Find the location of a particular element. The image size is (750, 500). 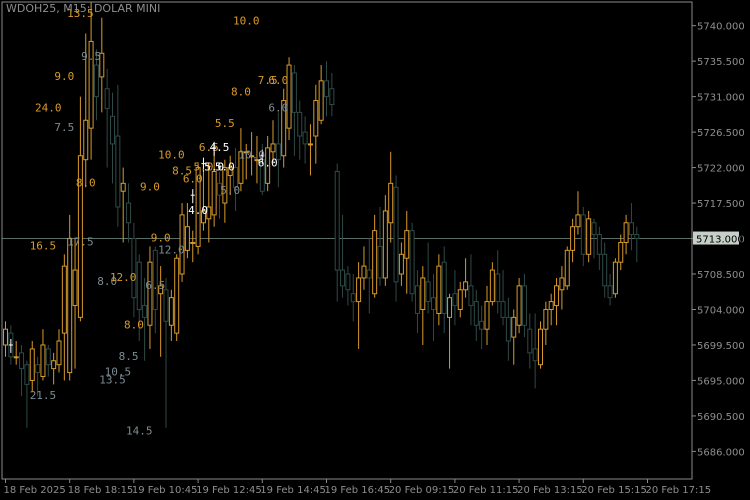

volume-annotation: 9.0 is located at coordinates (150, 186).